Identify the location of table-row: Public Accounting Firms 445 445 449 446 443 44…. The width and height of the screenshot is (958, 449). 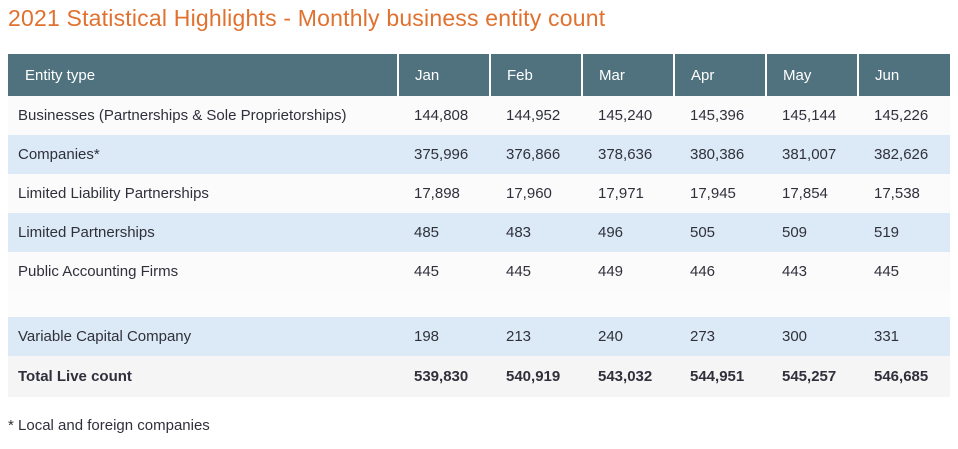
(479, 271).